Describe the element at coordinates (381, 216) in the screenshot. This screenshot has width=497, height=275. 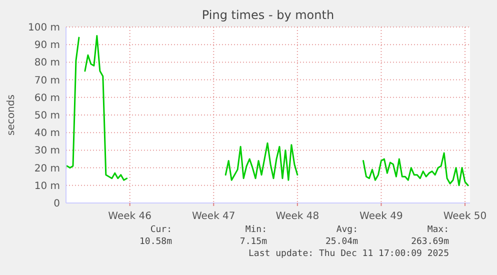
I see `x-tick-label: Week 49` at that location.